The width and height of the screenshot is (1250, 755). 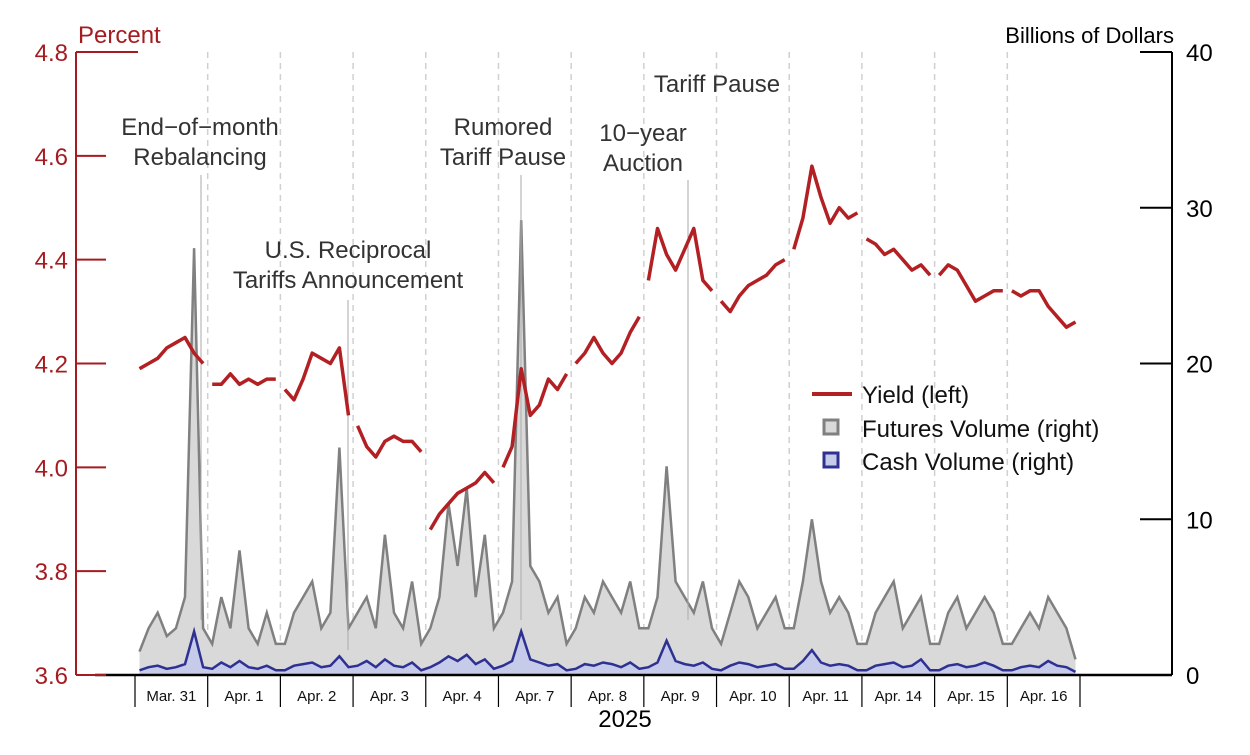 I want to click on left-tick-label: 4.8, so click(x=51, y=53).